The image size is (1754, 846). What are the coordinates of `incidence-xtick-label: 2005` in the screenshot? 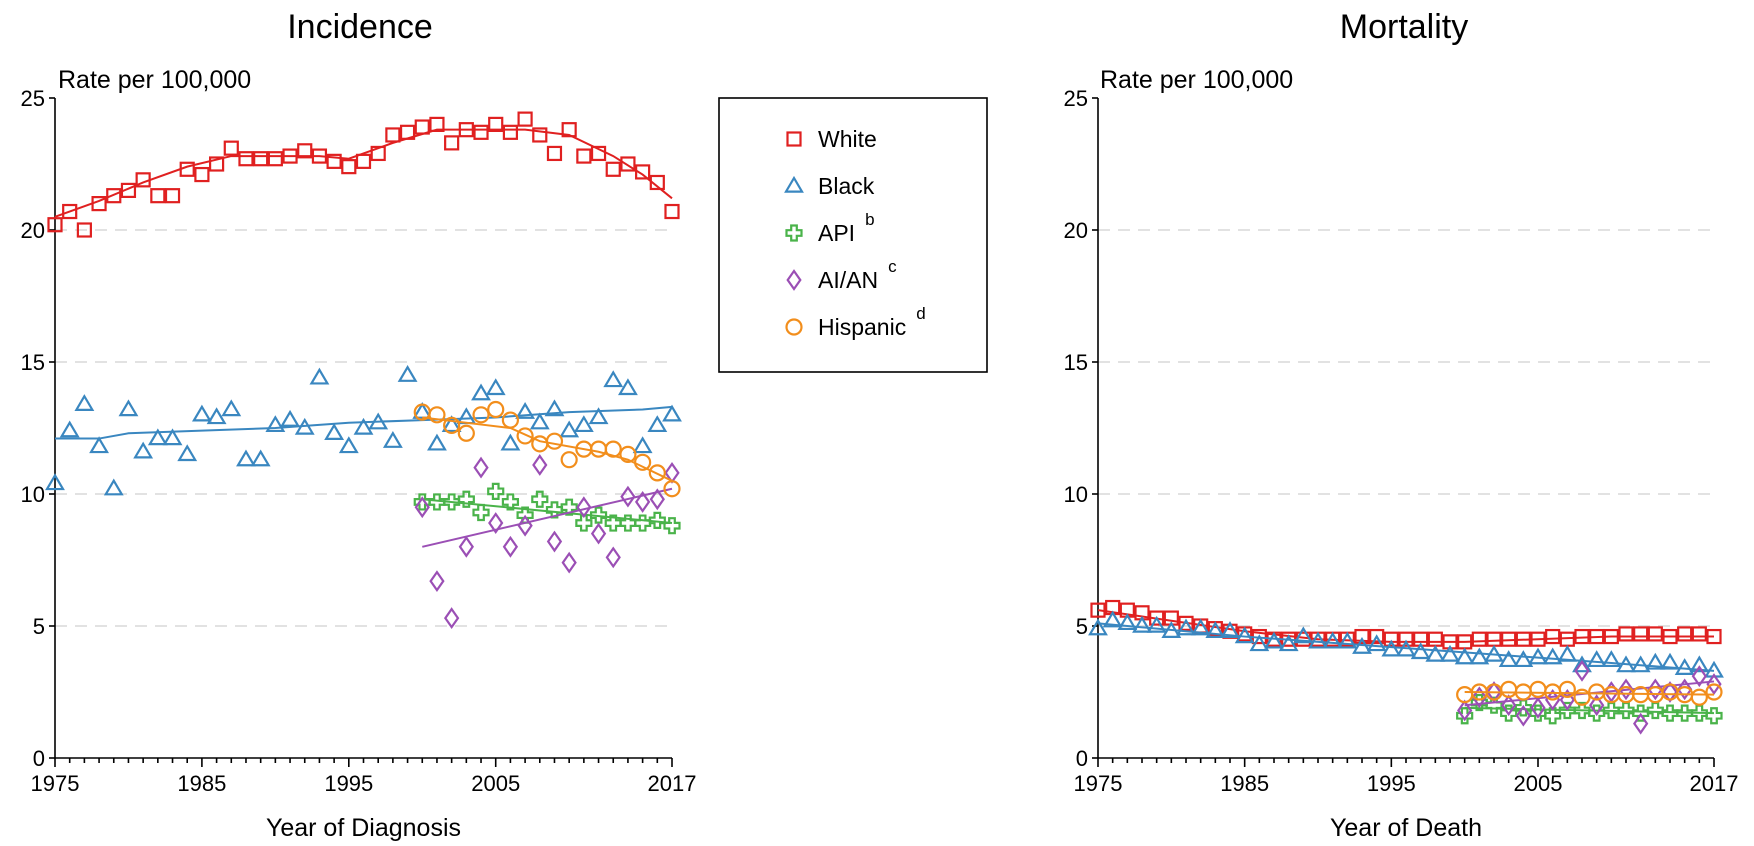 It's located at (495, 783).